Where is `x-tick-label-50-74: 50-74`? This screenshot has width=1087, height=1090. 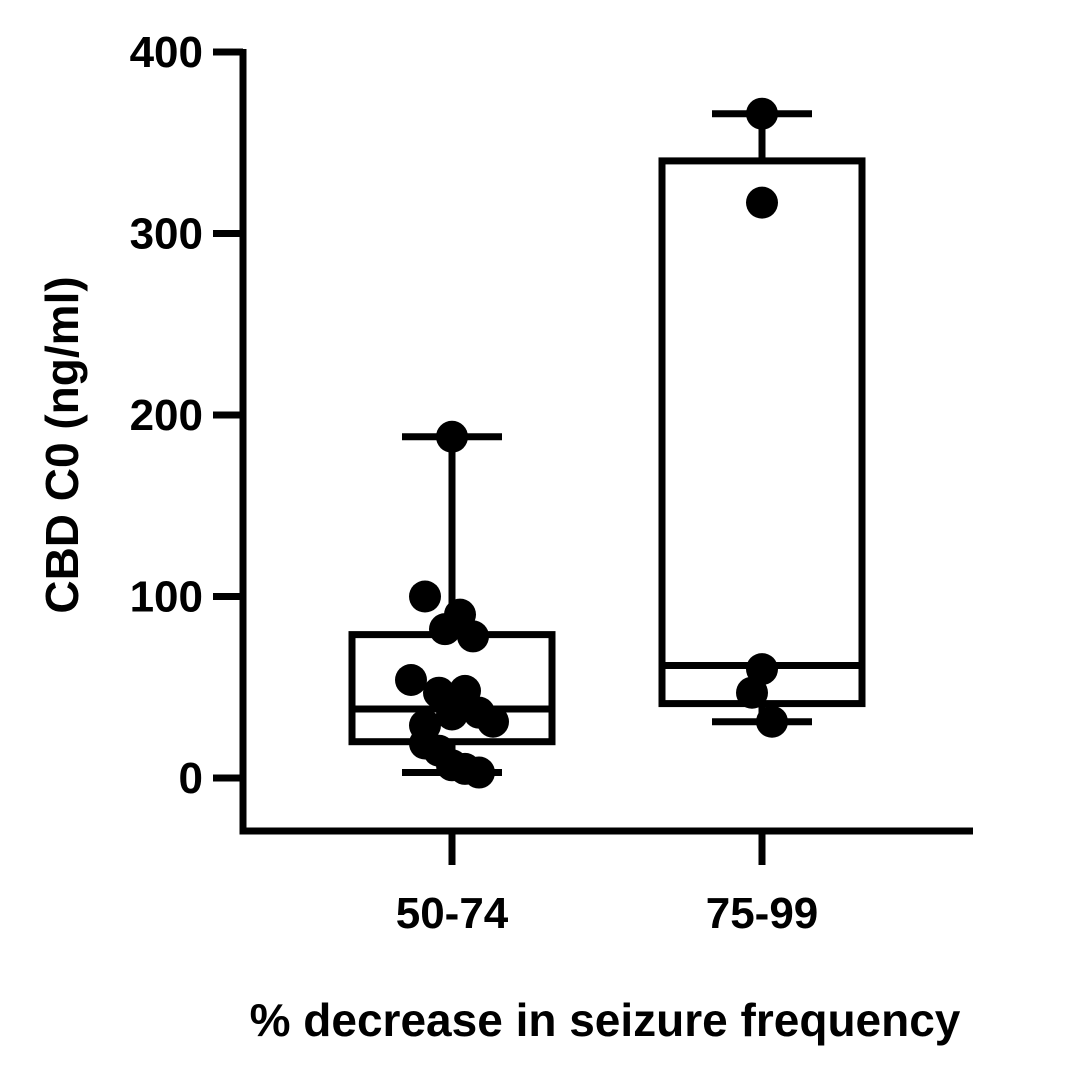
x-tick-label-50-74: 50-74 is located at coordinates (452, 913).